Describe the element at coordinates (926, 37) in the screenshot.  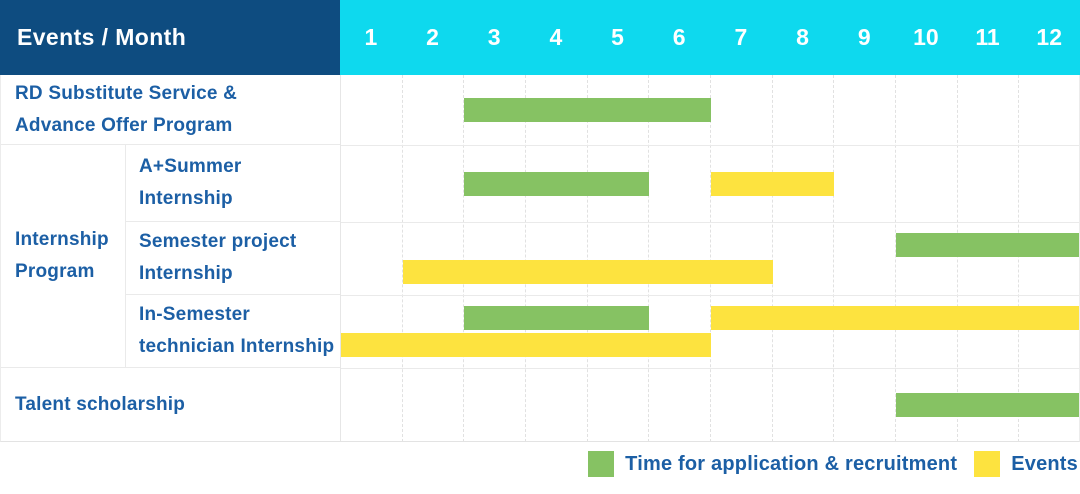
I see `month-header-10: 10` at that location.